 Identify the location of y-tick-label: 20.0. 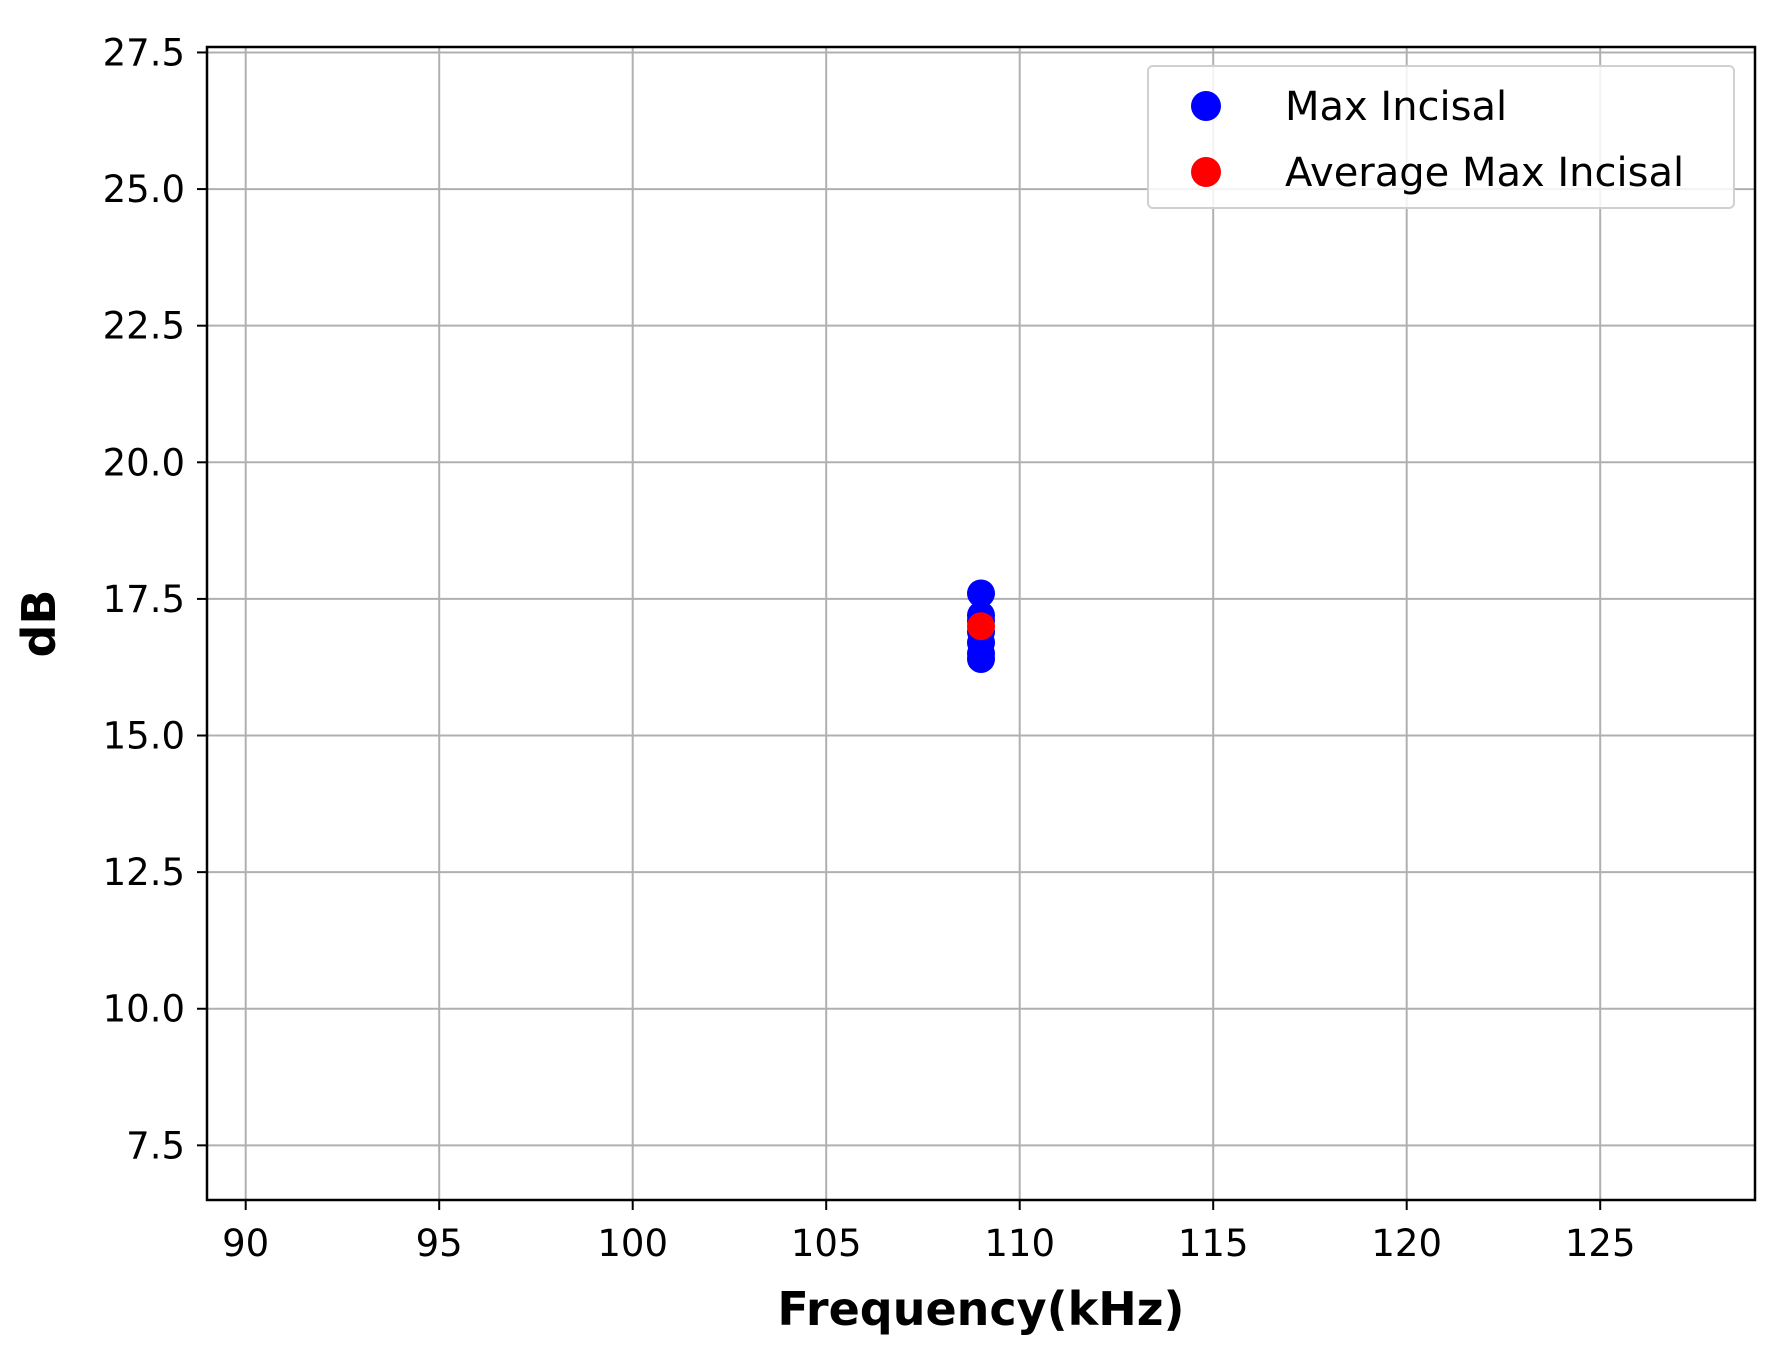
(144, 462).